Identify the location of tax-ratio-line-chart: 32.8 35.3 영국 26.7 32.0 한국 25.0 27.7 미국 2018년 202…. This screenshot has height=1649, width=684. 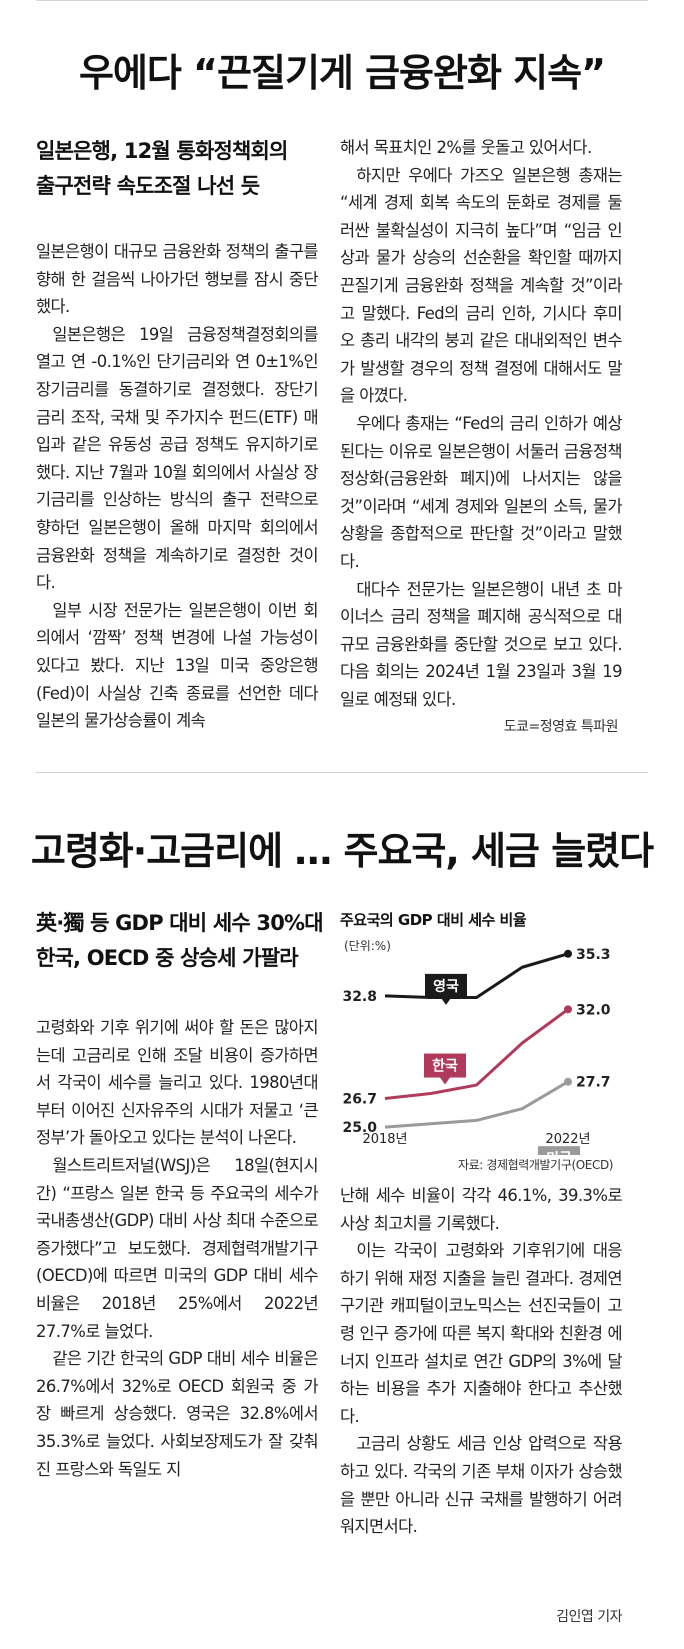
(476, 1051).